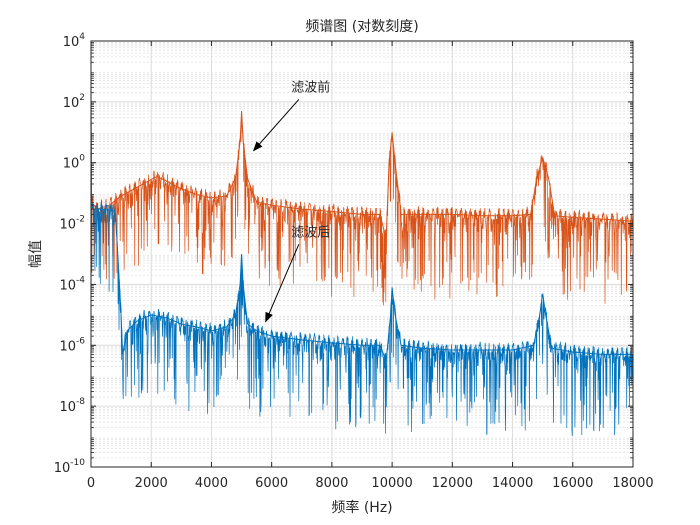 The width and height of the screenshot is (700, 525). What do you see at coordinates (211, 483) in the screenshot?
I see `x-tick-label: 4000` at bounding box center [211, 483].